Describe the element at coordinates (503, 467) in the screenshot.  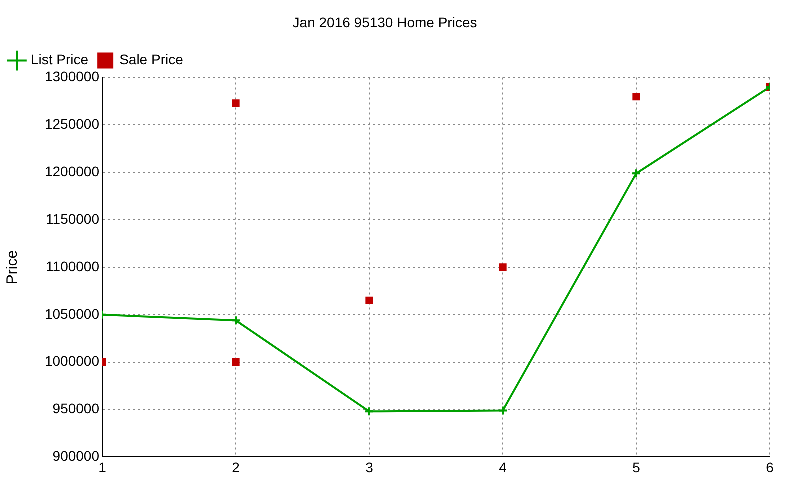
I see `x-tick-label: 4` at that location.